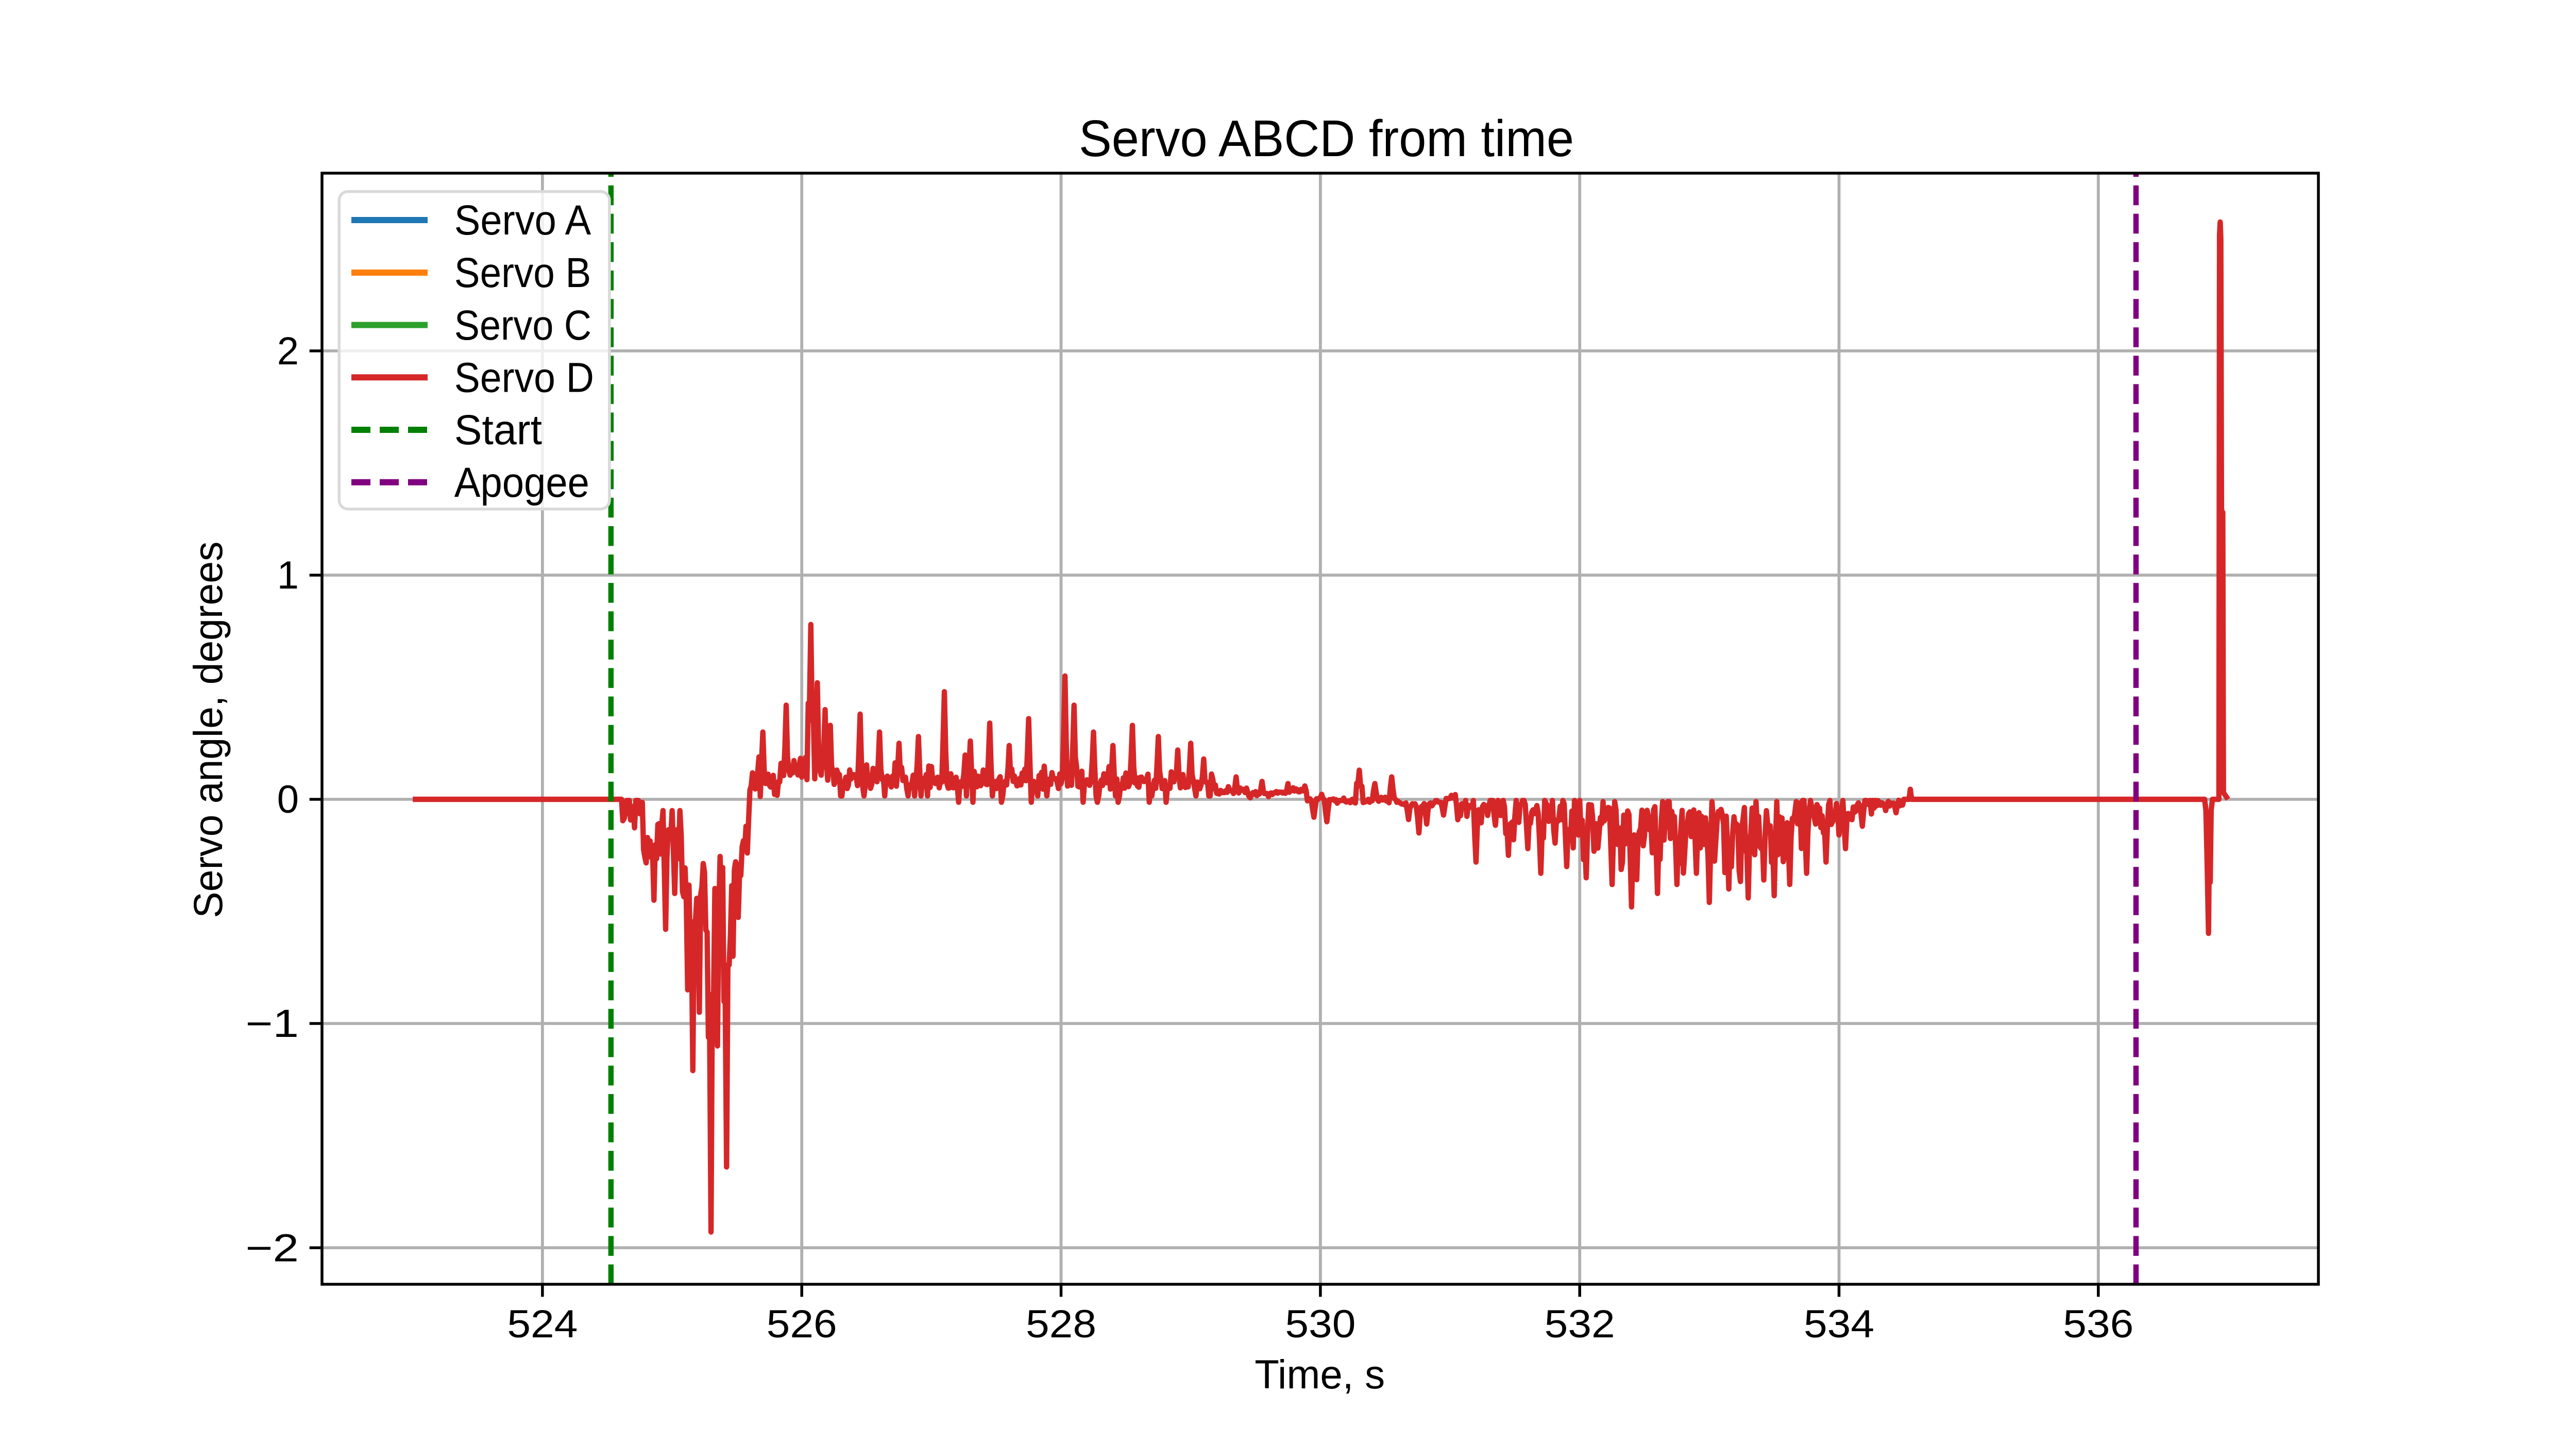  What do you see at coordinates (2098, 1324) in the screenshot?
I see `svg-text: 536` at bounding box center [2098, 1324].